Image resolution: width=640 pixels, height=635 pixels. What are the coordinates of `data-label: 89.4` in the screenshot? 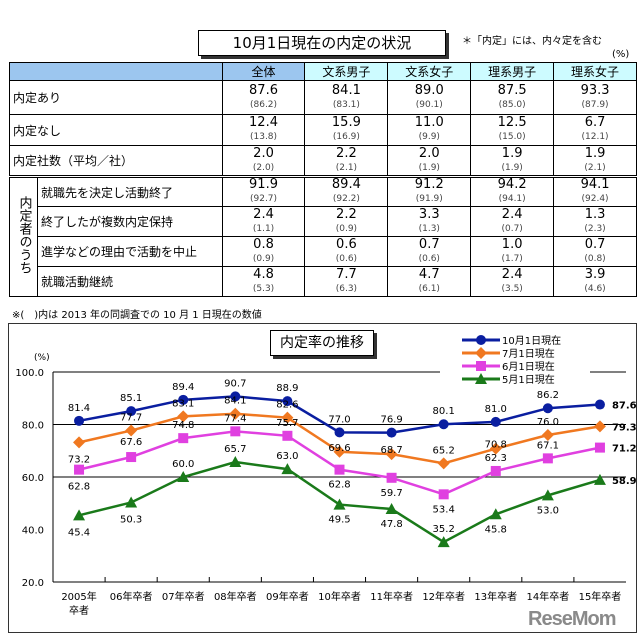 It's located at (183, 387).